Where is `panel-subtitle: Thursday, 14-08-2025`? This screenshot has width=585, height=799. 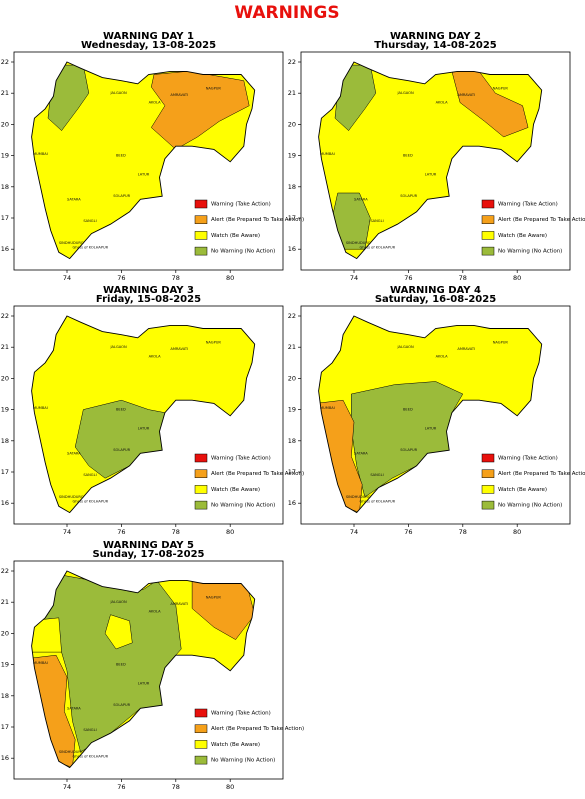 panel-subtitle: Thursday, 14-08-2025 is located at coordinates (435, 45).